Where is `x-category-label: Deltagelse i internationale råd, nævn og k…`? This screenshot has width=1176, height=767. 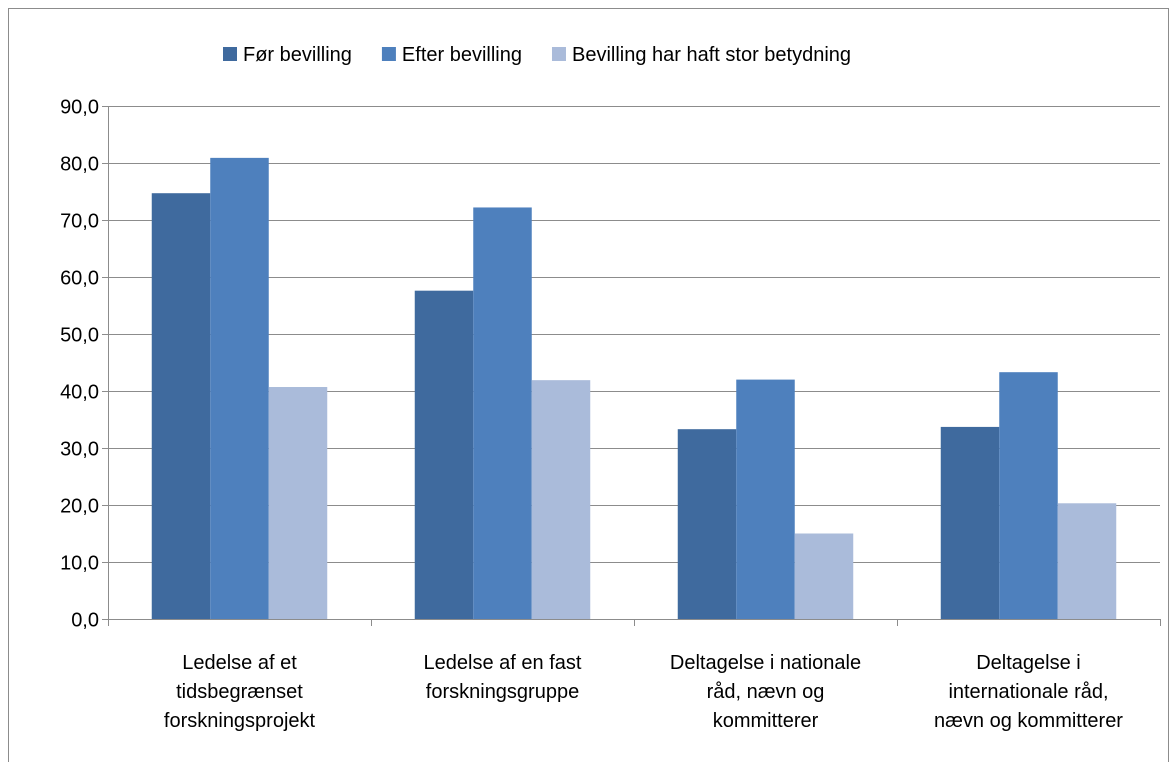
x-category-label: Deltagelse i internationale råd, nævn og k… is located at coordinates (1028, 692).